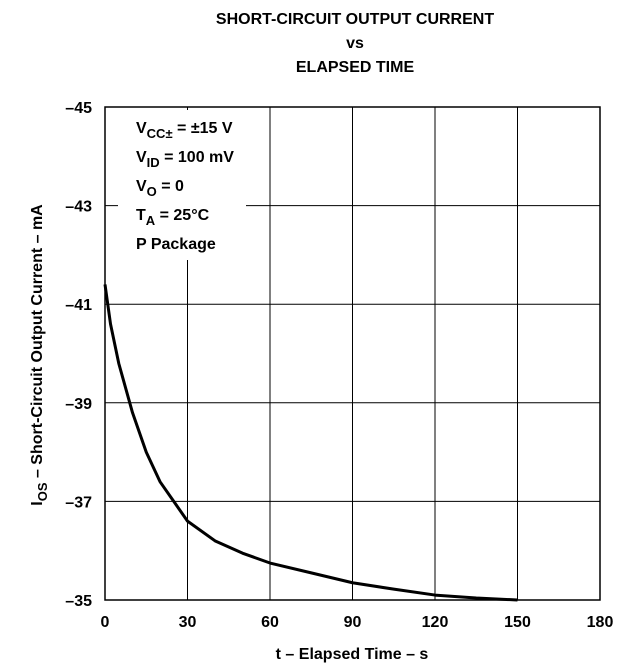  I want to click on x-tick-label: 0, so click(105, 622).